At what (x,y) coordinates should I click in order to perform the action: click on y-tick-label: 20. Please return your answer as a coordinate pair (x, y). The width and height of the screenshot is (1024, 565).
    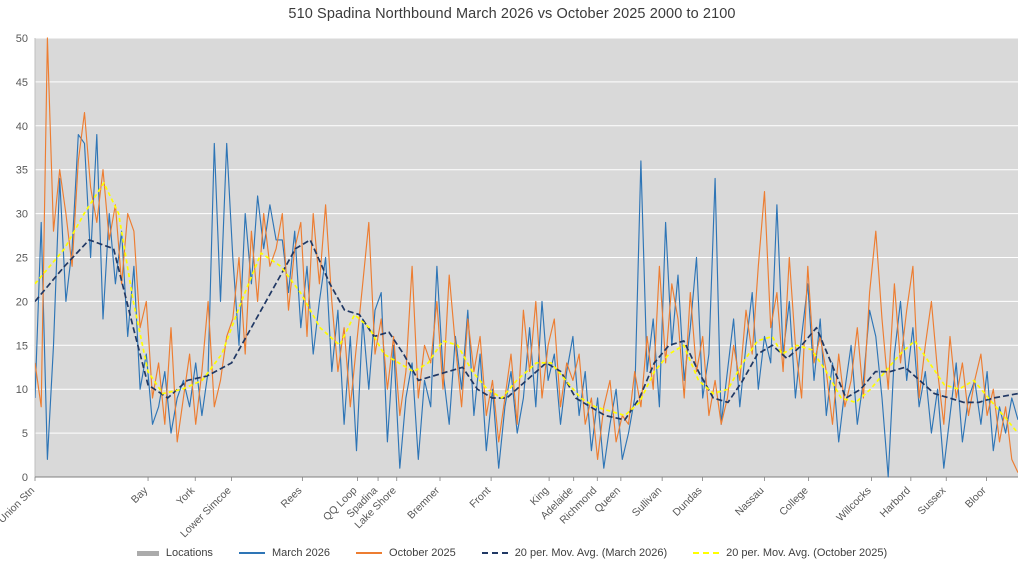
    Looking at the image, I should click on (22, 302).